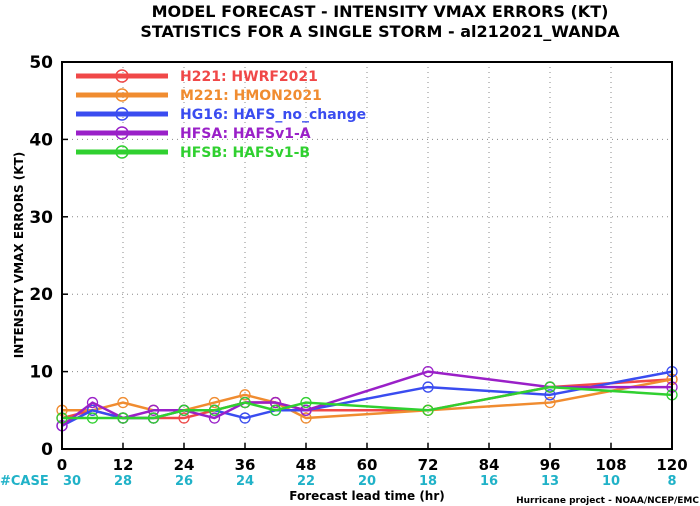  I want to click on case-count: 16, so click(489, 481).